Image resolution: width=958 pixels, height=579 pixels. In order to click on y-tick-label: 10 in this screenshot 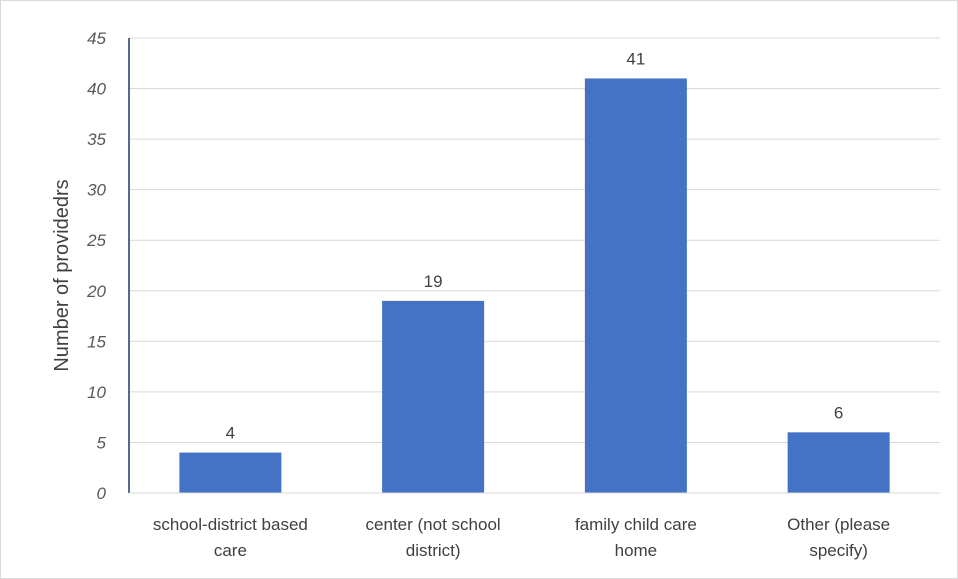, I will do `click(96, 392)`.